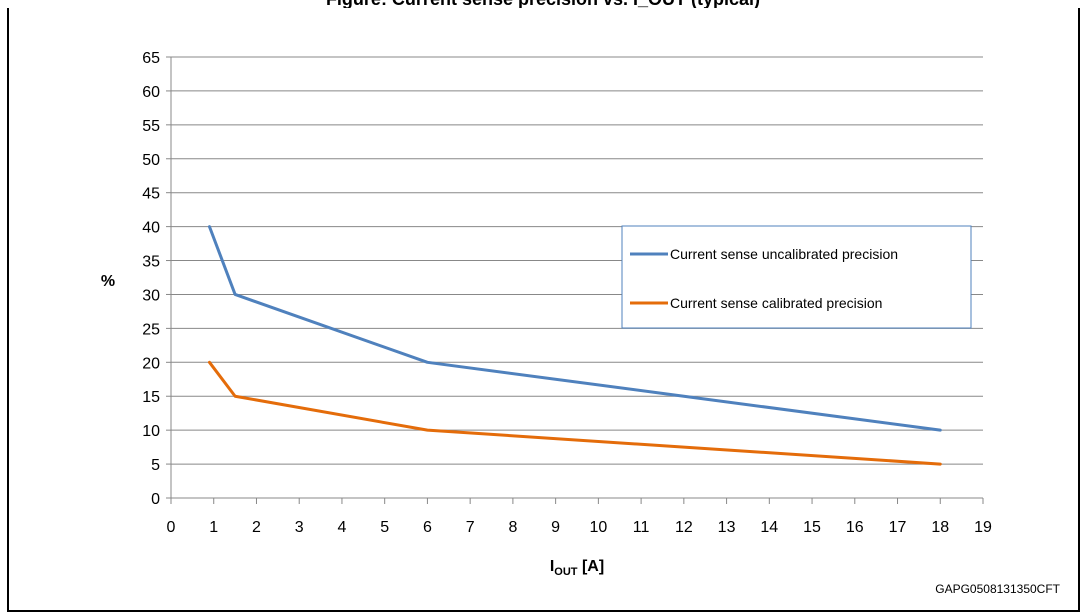 The image size is (1086, 616). I want to click on y-tick-label: 60, so click(151, 92).